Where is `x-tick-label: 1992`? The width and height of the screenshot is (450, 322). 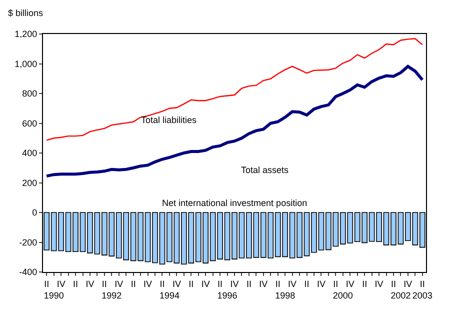 x-tick-label: 1992 is located at coordinates (112, 295).